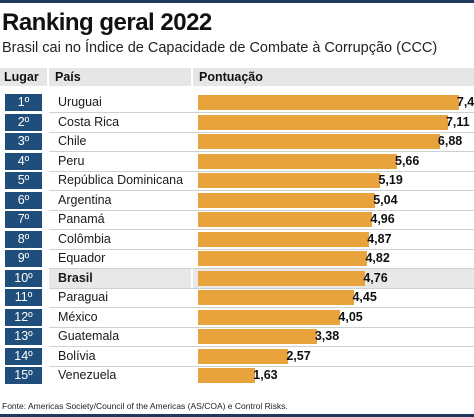 This screenshot has width=474, height=417. I want to click on table-row: 10º Brasil 4,76, so click(237, 278).